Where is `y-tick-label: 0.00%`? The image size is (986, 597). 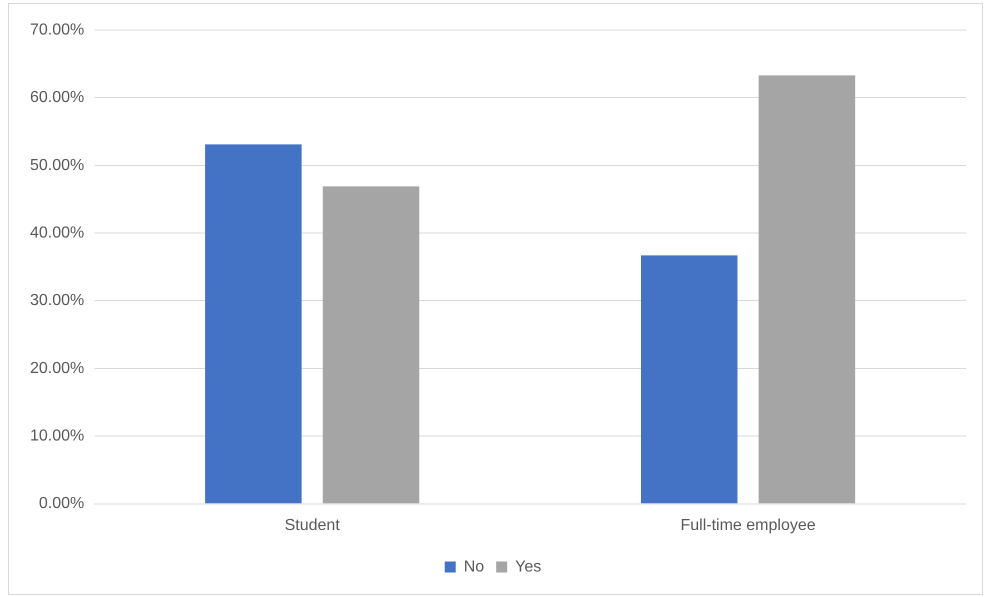
y-tick-label: 0.00% is located at coordinates (61, 503).